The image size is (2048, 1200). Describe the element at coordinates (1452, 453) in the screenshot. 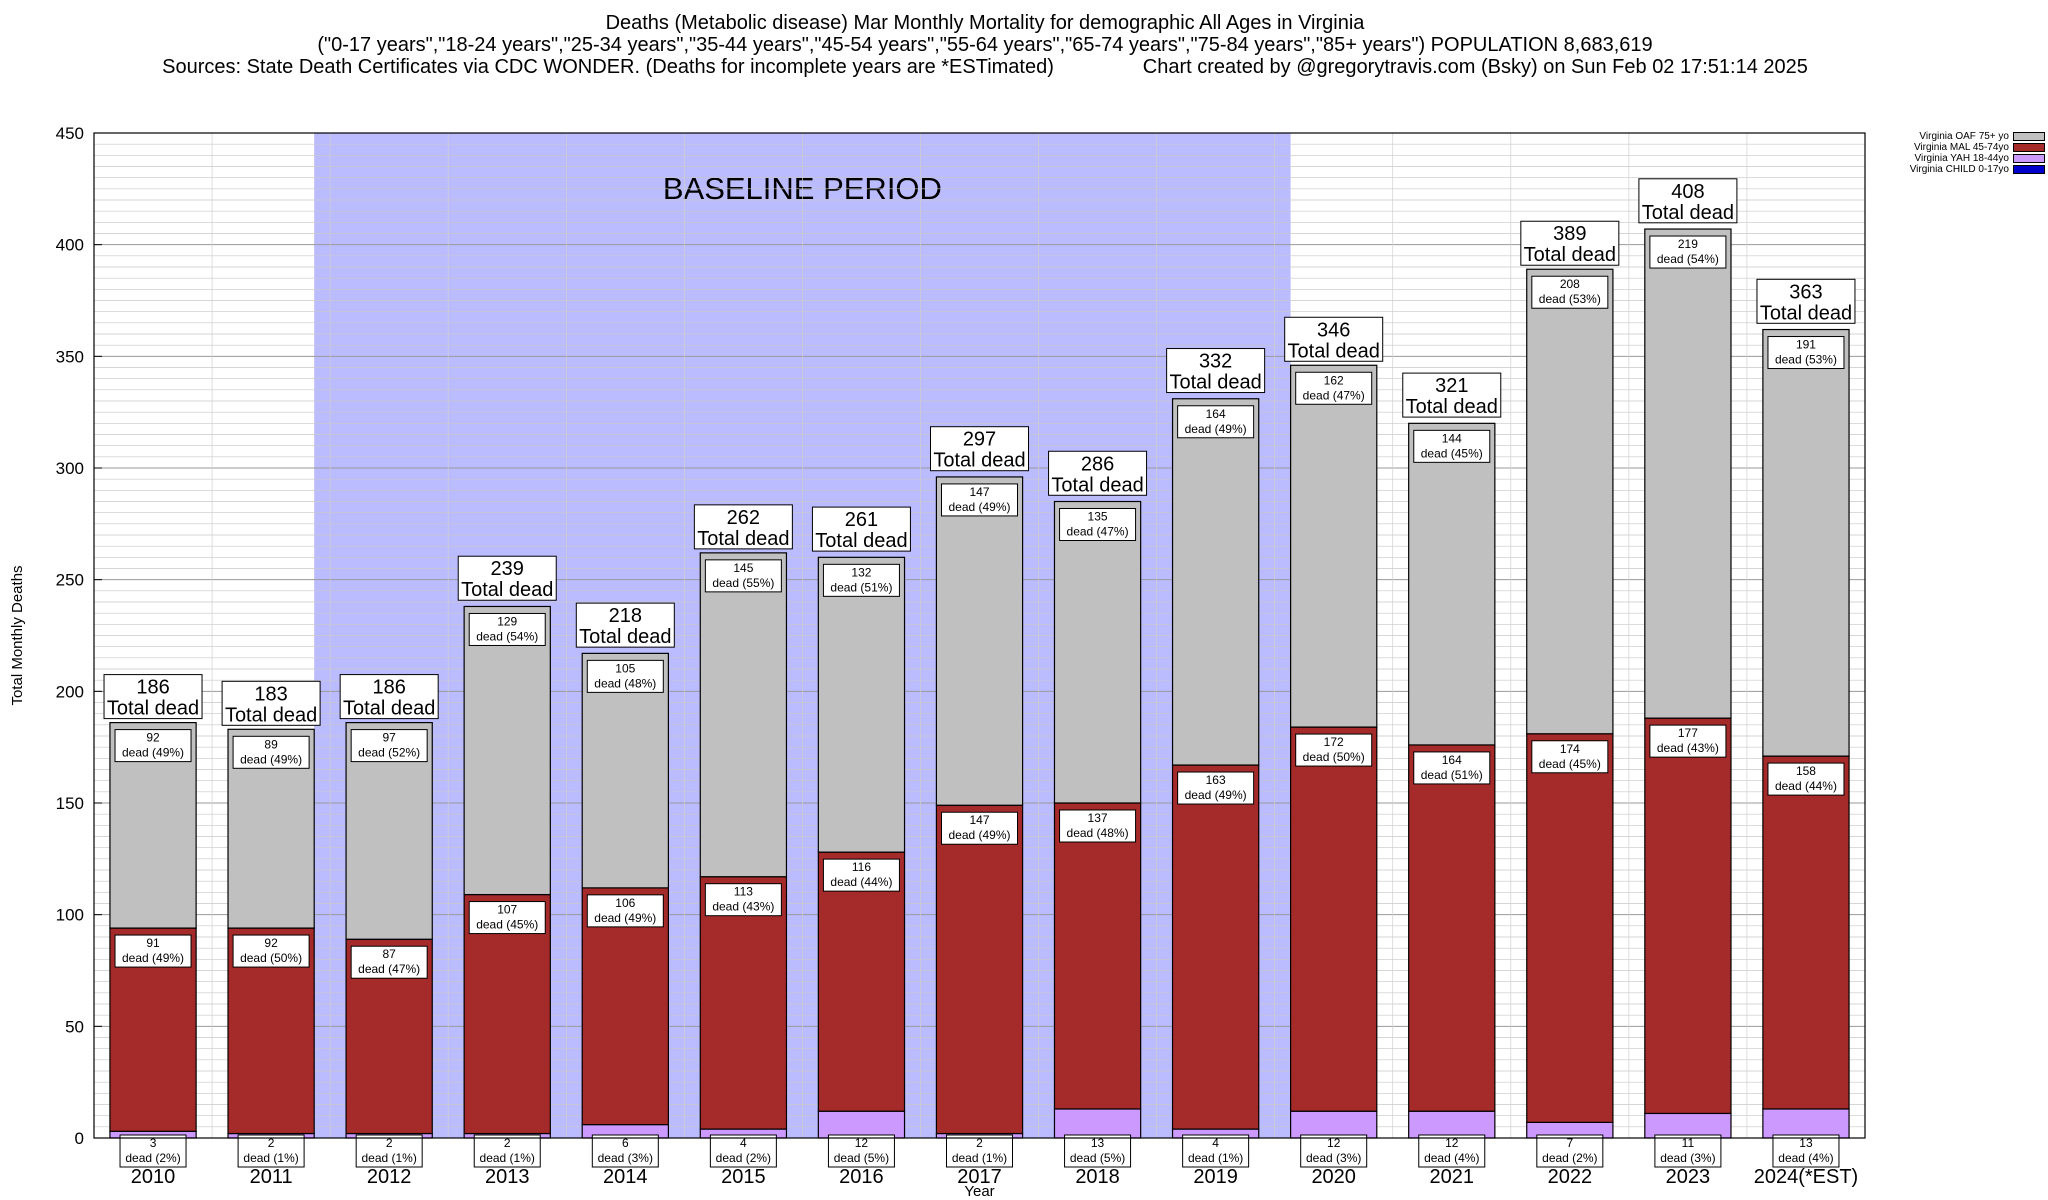

I see `segment-label-oaf-pct: dead (45%)` at that location.